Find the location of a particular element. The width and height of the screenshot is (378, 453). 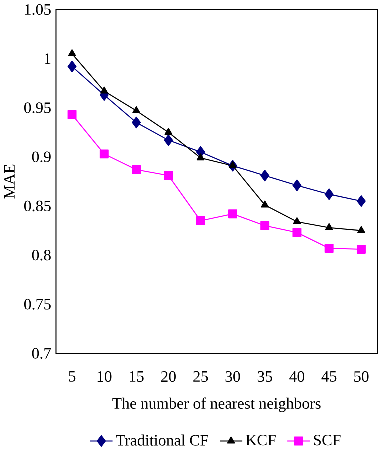

x-tick-label: 30 is located at coordinates (233, 376).